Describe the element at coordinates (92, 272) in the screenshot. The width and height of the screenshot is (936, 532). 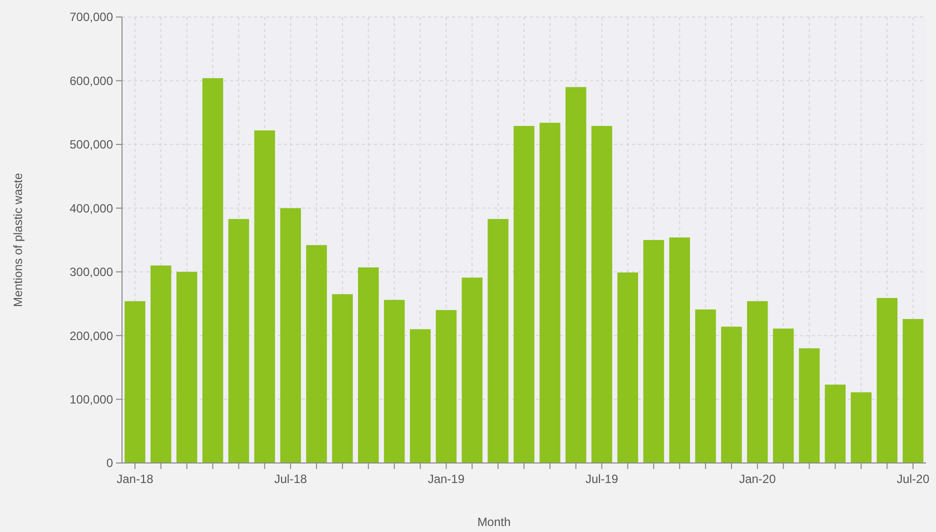
I see `y-tick-label: 300,000` at that location.